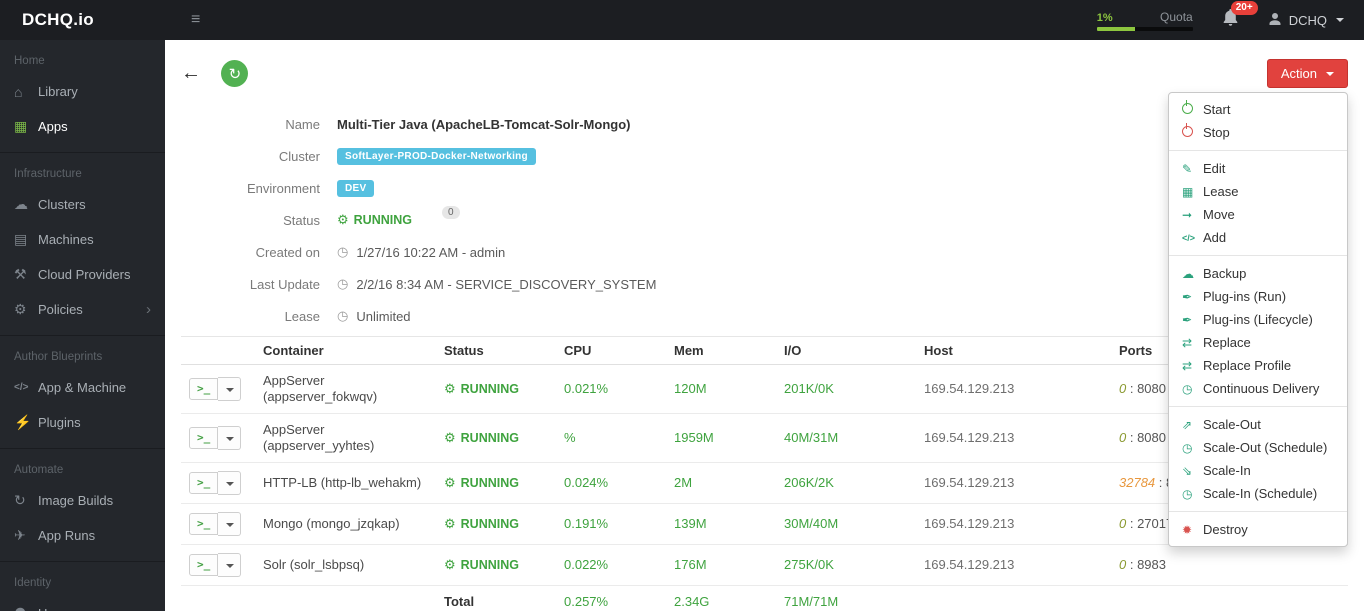 The image size is (1364, 611). Describe the element at coordinates (58, 19) in the screenshot. I see `brand-logo: DCHQ.io` at that location.